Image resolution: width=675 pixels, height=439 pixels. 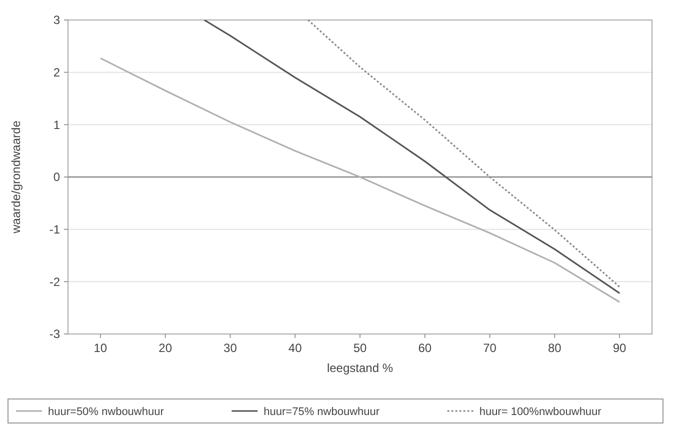 What do you see at coordinates (425, 348) in the screenshot?
I see `x-tick-label: 60` at bounding box center [425, 348].